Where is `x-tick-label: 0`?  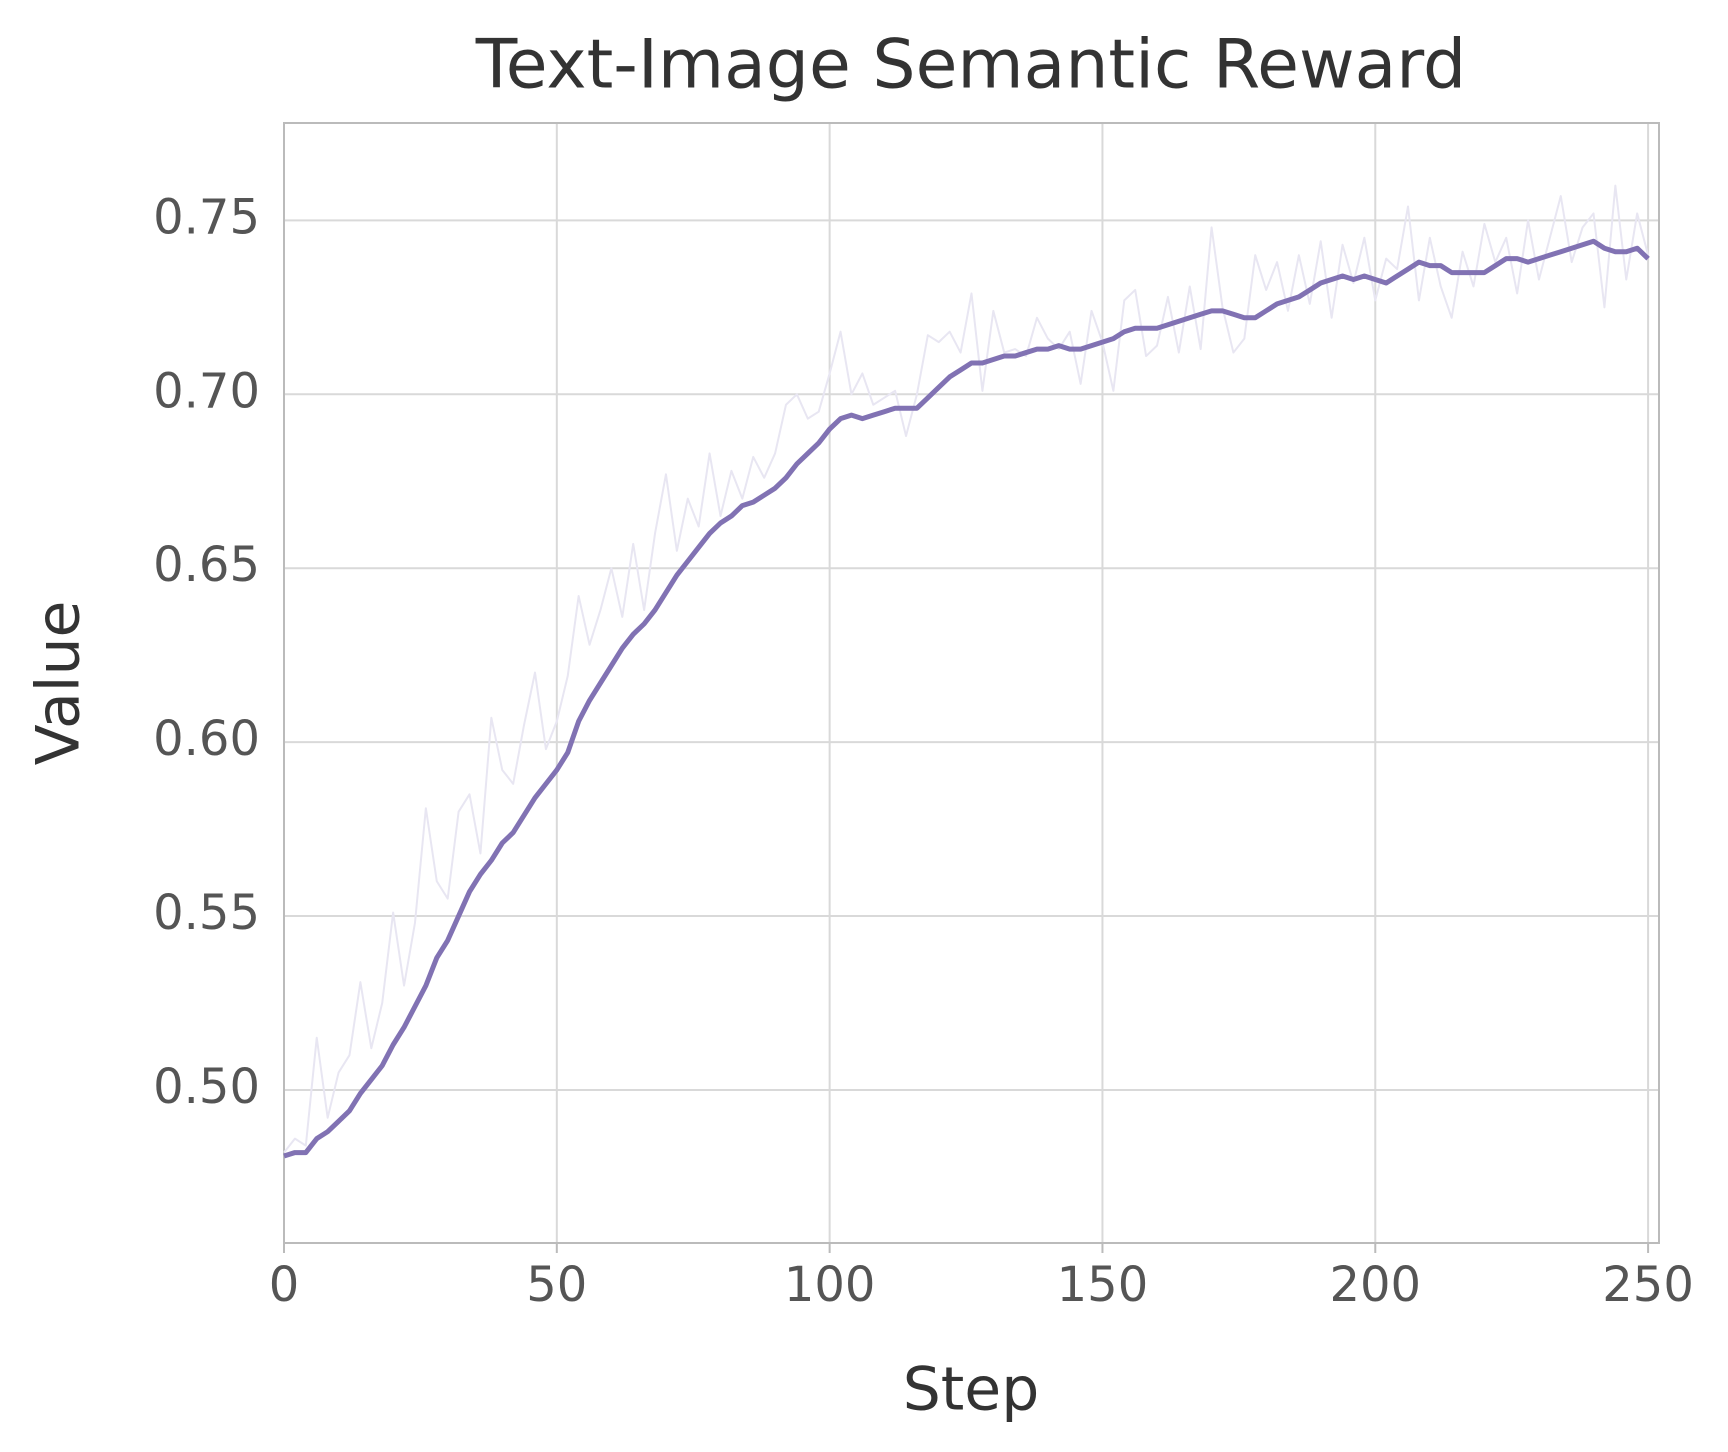
x-tick-label: 0 is located at coordinates (284, 1285).